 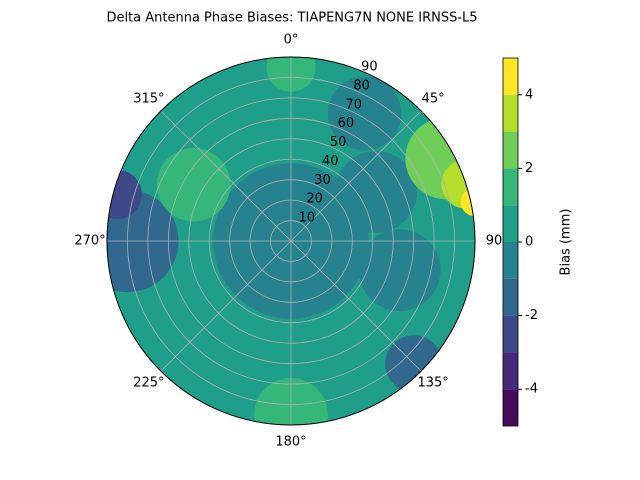 I want to click on r-tick-label: 80, so click(x=361, y=85).